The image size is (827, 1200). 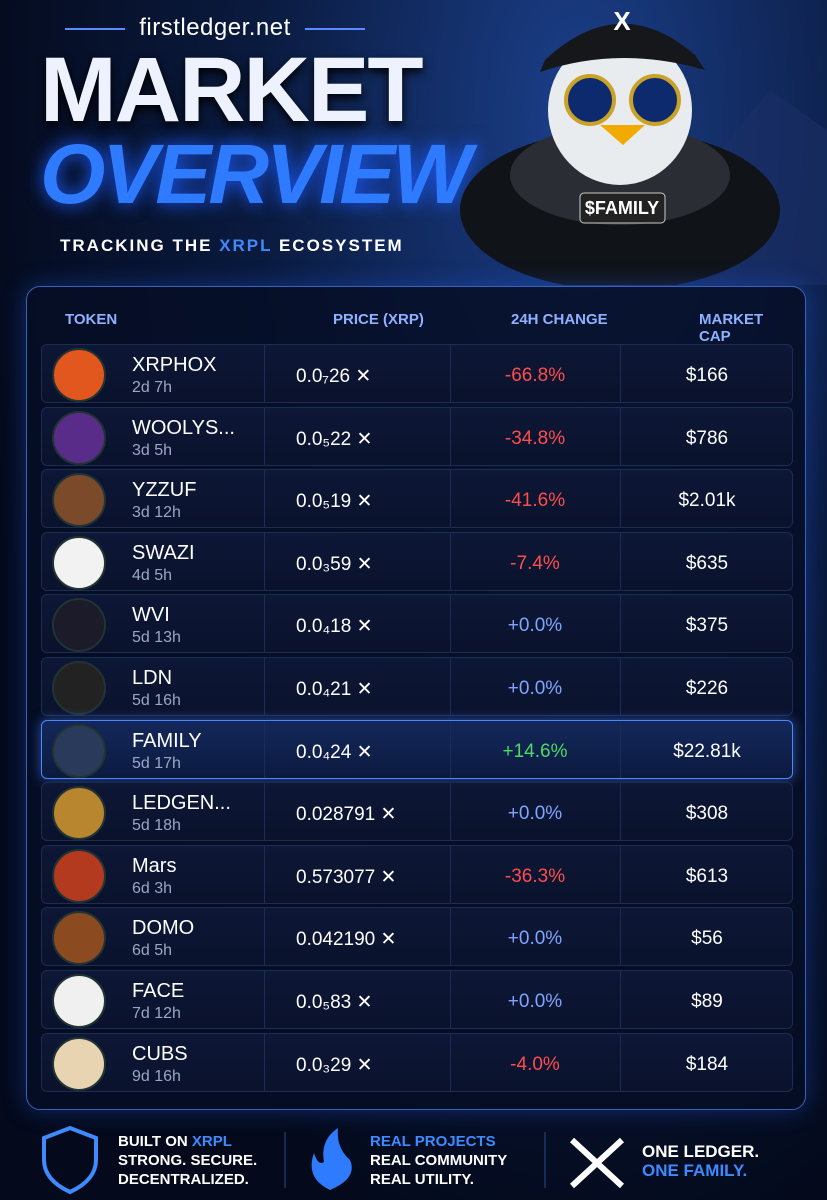 What do you see at coordinates (336, 940) in the screenshot?
I see `price: 0.042190` at bounding box center [336, 940].